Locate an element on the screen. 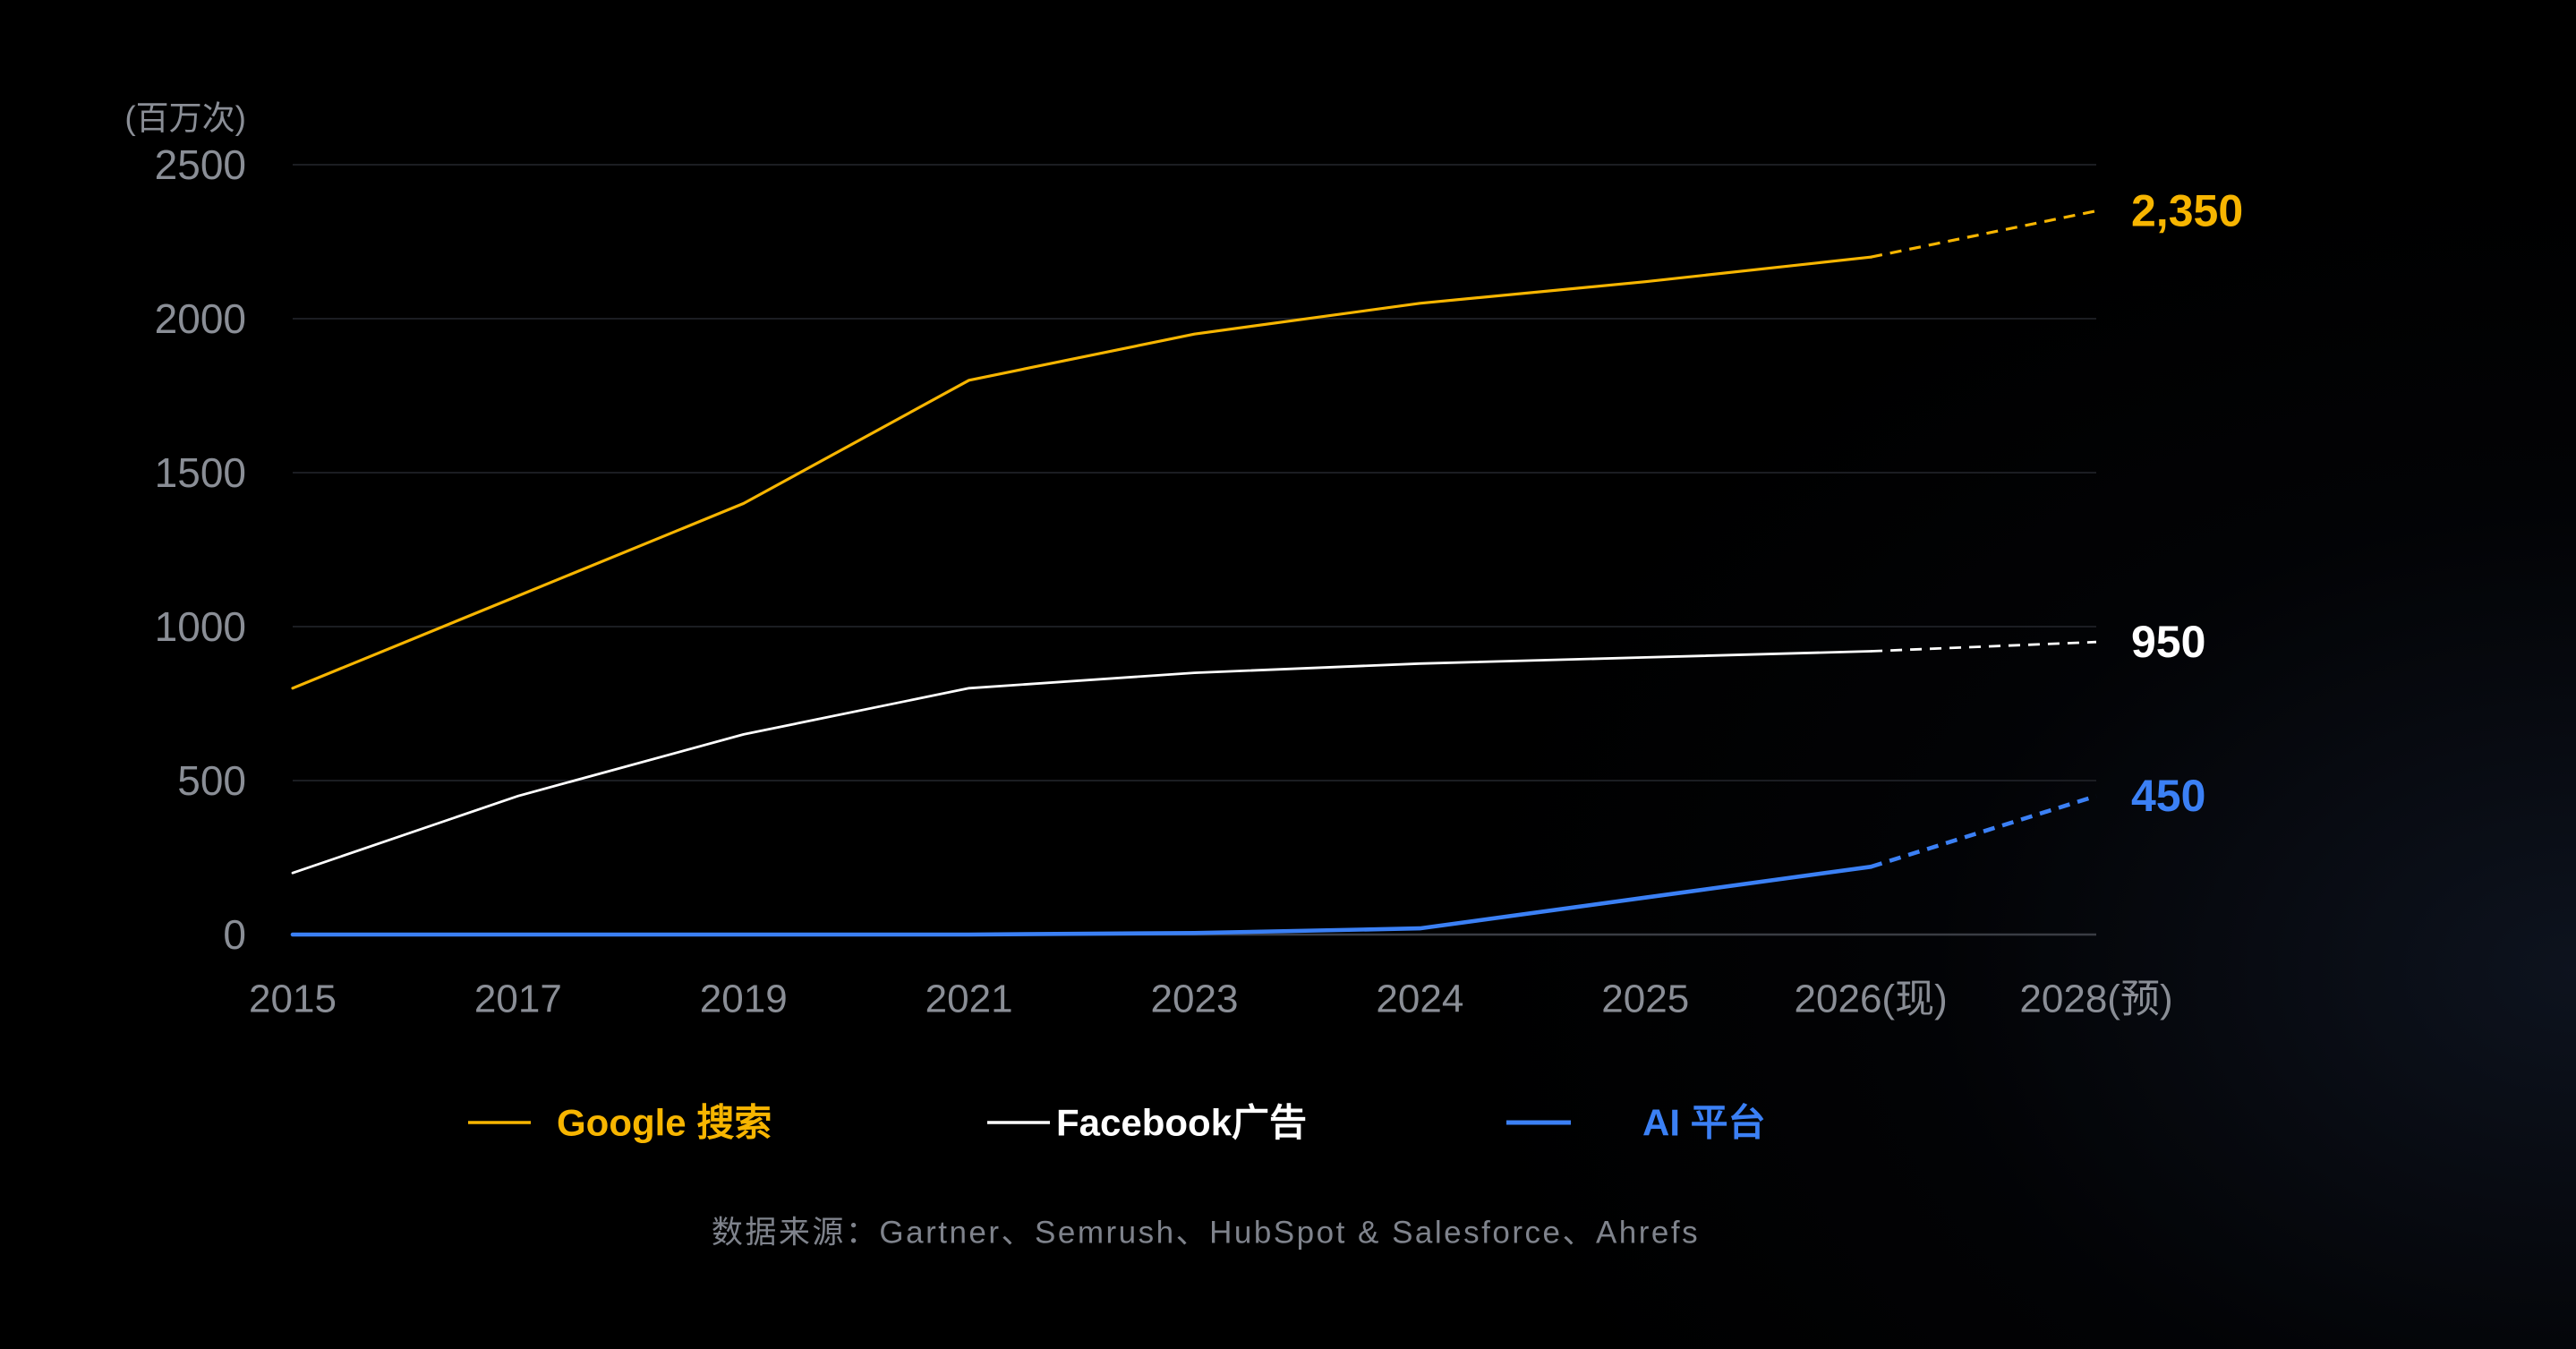 Image resolution: width=2576 pixels, height=1349 pixels. y-axis: 0 500 1000 1500 2000 2500 is located at coordinates (200, 550).